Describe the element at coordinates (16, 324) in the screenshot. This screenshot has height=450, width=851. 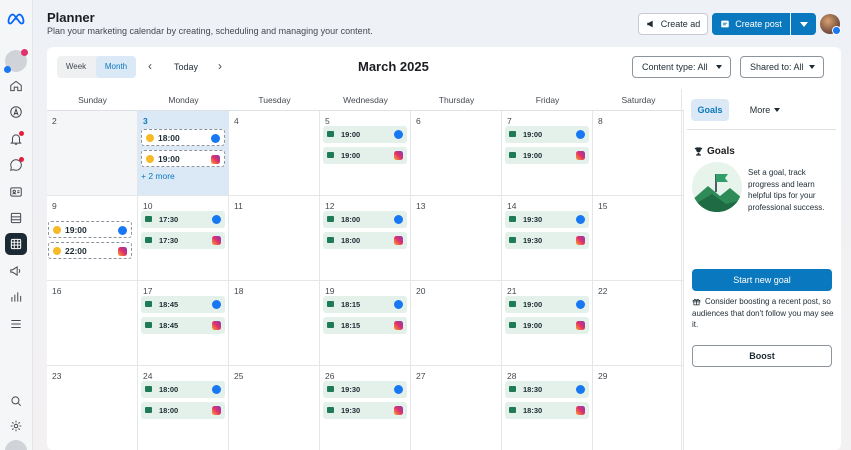
I see `menu-icon` at that location.